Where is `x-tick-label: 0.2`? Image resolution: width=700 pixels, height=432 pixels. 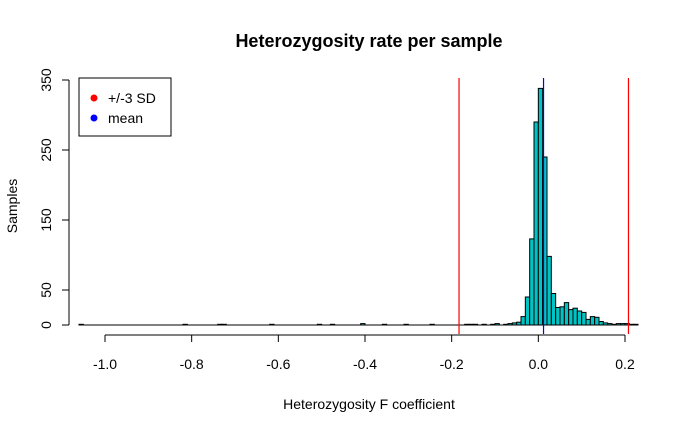
x-tick-label: 0.2 is located at coordinates (625, 364).